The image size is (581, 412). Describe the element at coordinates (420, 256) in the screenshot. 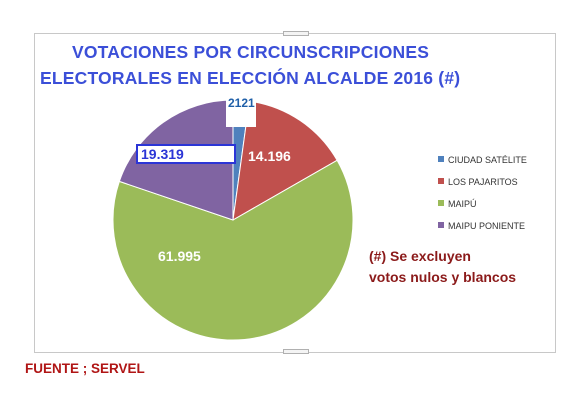

I see `footnote-line1: (#) Se excluyen` at that location.